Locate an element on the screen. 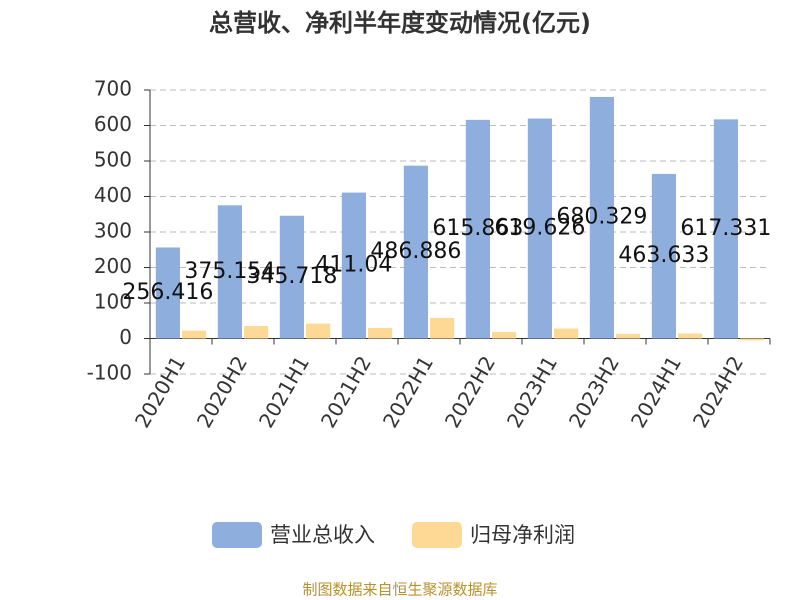 Image resolution: width=800 pixels, height=600 pixels. data-label: 617.331 is located at coordinates (725, 228).